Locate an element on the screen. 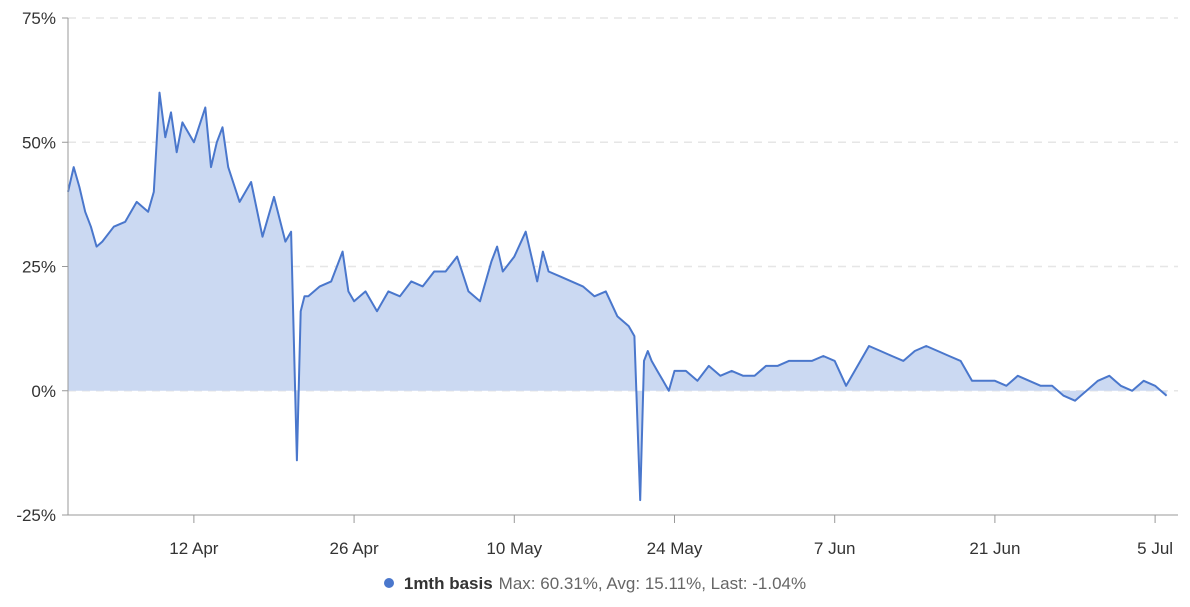 Image resolution: width=1190 pixels, height=607 pixels. x-tick-label: 26 Apr is located at coordinates (354, 548).